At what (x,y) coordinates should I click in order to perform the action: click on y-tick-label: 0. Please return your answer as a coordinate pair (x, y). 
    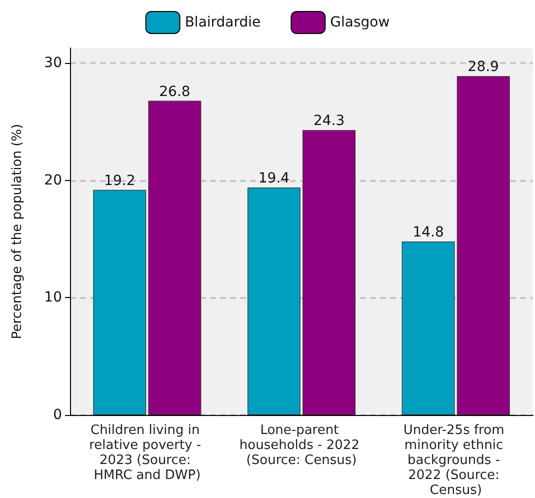
    Looking at the image, I should click on (57, 415).